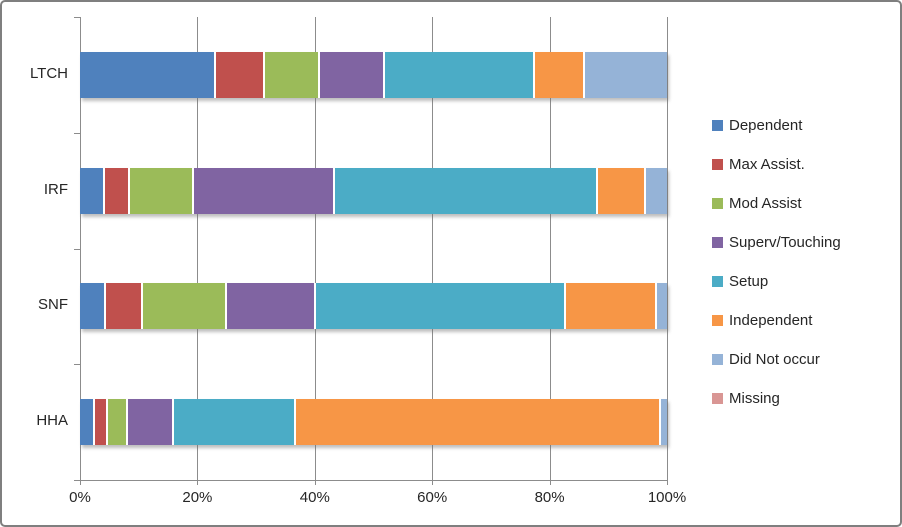 The width and height of the screenshot is (902, 527). I want to click on x-axis-line, so click(374, 480).